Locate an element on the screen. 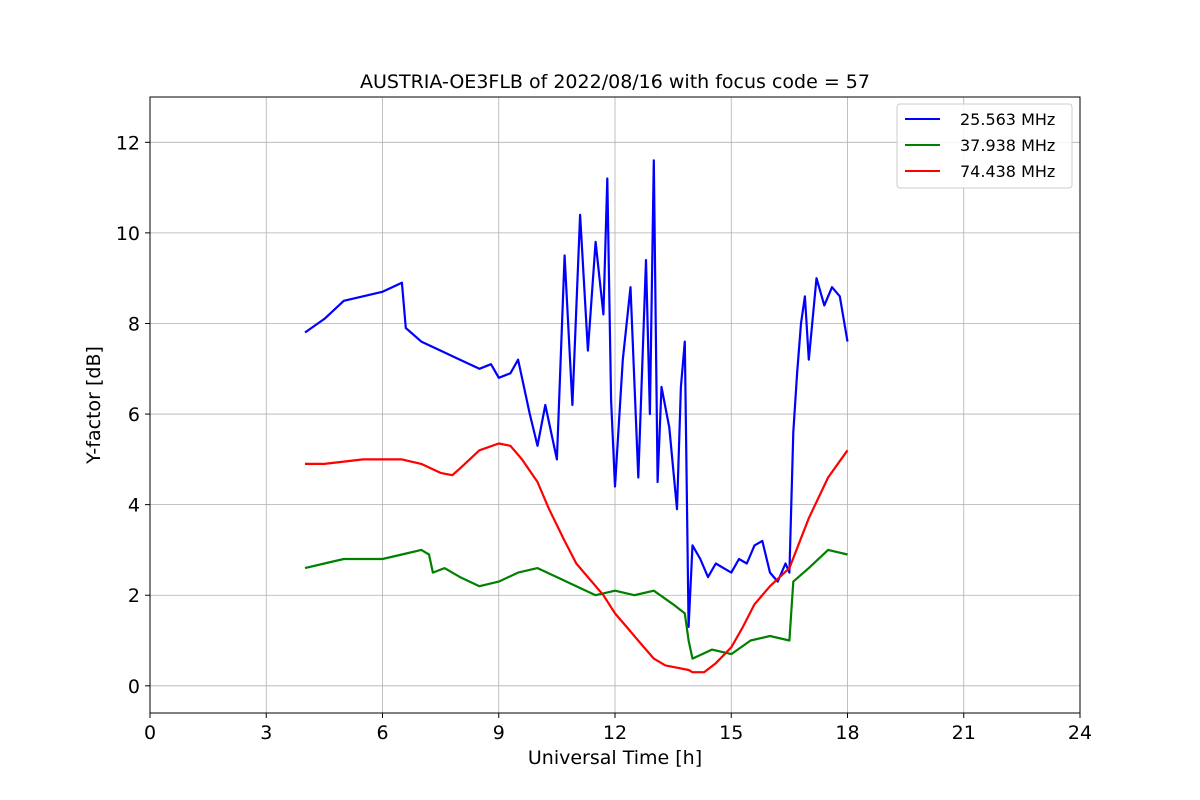 This screenshot has height=800, width=1200. y-tick-label: 2 is located at coordinates (134, 596).